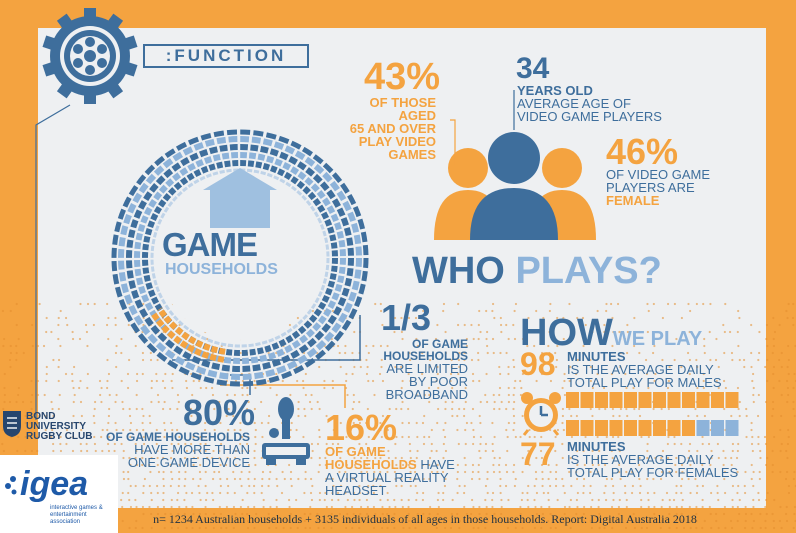  What do you see at coordinates (657, 339) in the screenshot?
I see `we-play-word: WE PLAY` at bounding box center [657, 339].